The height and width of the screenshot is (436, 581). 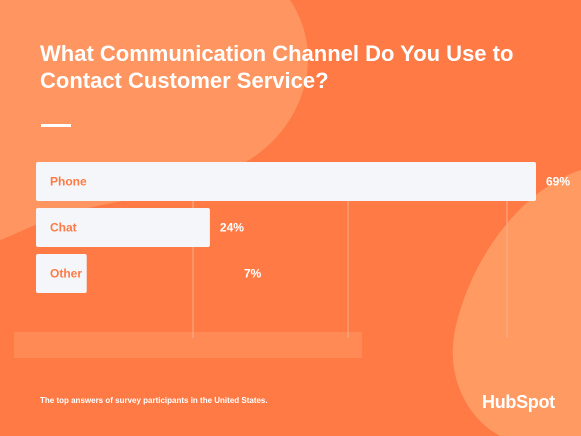 I want to click on value-label: 69%, so click(x=558, y=182).